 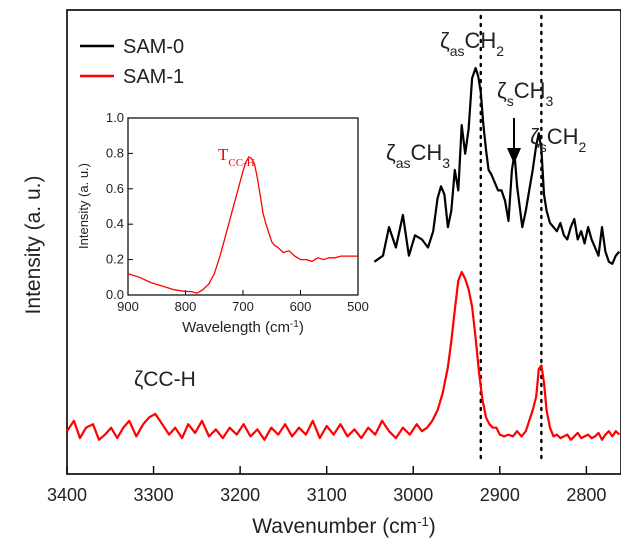 I want to click on main-x-tick-label: 3400, so click(x=67, y=495).